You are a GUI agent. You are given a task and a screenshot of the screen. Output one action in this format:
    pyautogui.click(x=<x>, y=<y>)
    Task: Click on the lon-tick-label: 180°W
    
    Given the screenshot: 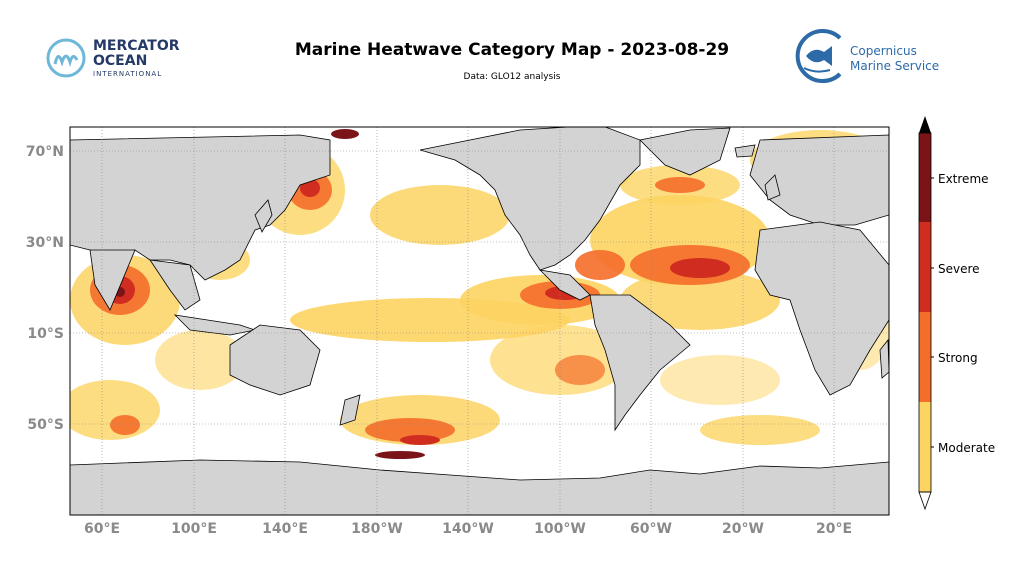 What is the action you would take?
    pyautogui.click(x=377, y=529)
    